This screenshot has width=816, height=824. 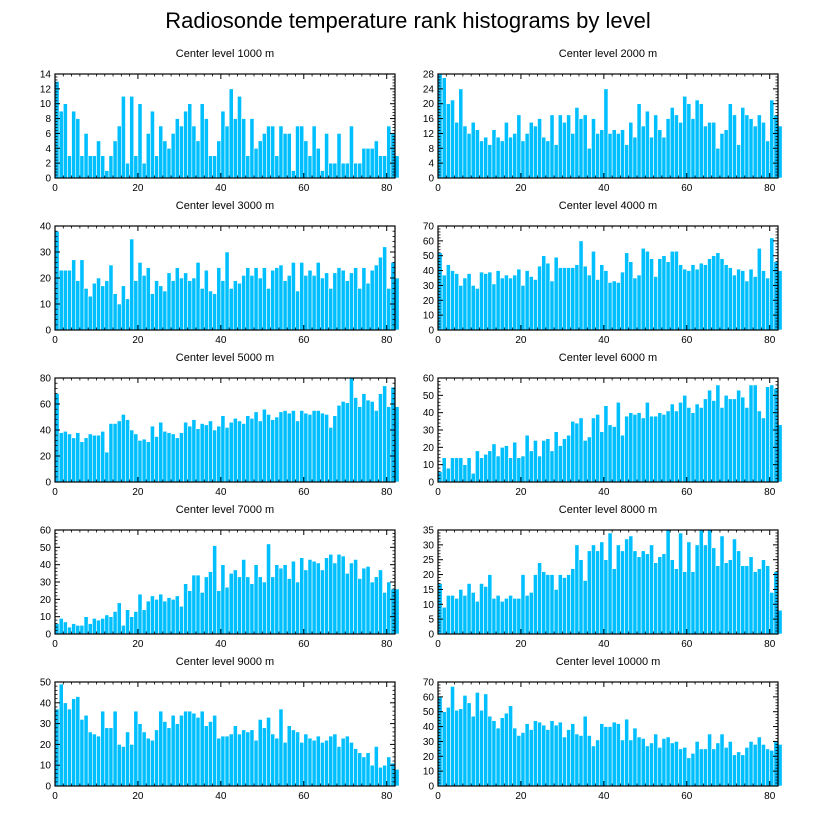 What do you see at coordinates (608, 358) in the screenshot?
I see `panel-title: Center level 6000 m` at bounding box center [608, 358].